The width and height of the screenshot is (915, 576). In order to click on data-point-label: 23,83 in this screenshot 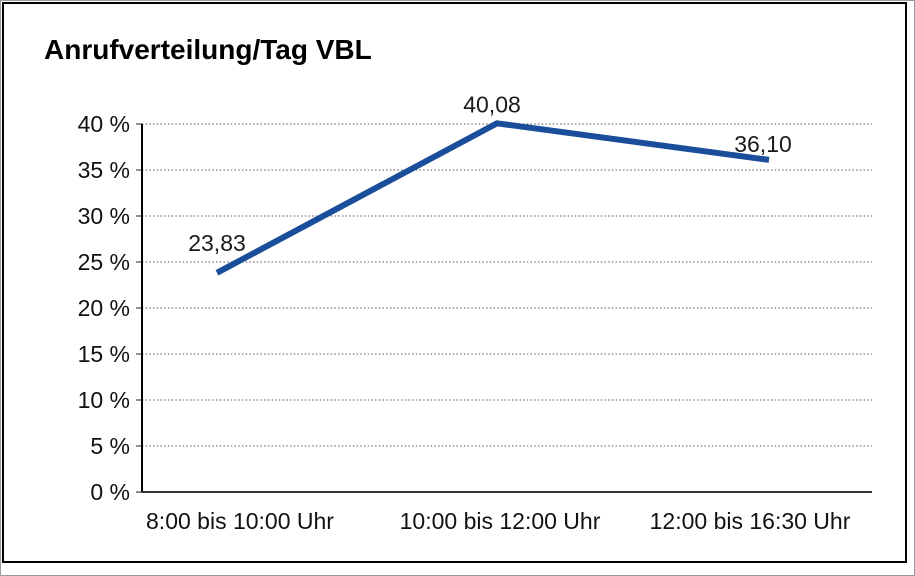, I will do `click(217, 243)`.